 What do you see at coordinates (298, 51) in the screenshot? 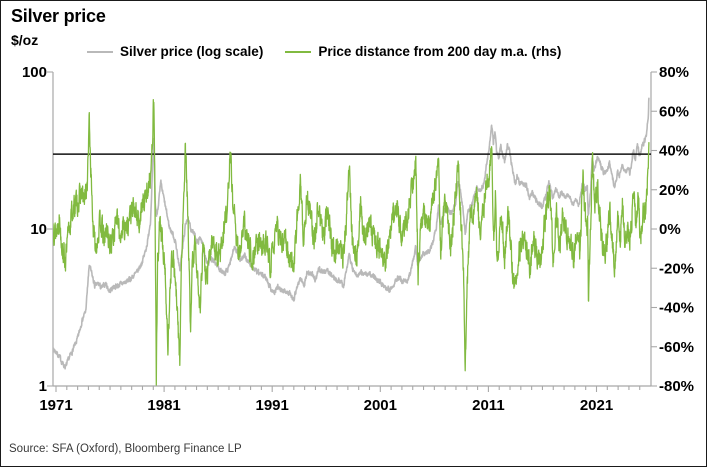
I see `price-distance-legend-swatch-icon` at bounding box center [298, 51].